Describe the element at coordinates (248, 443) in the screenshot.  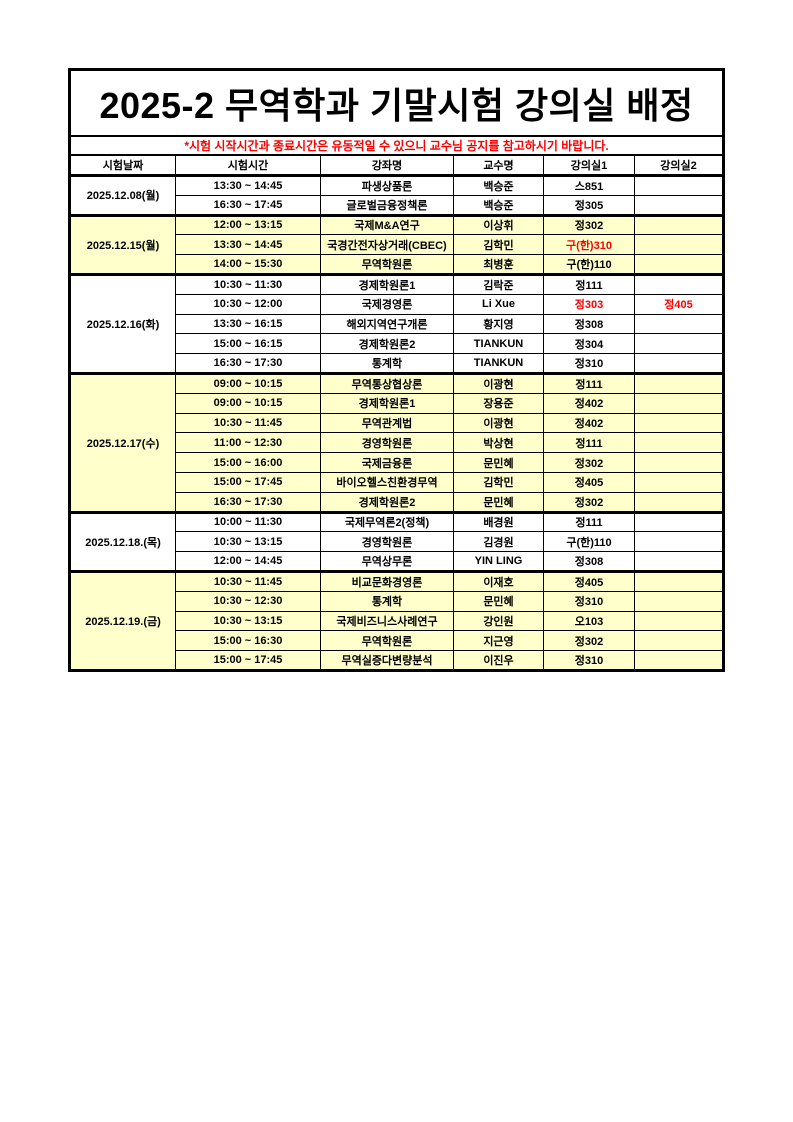
I see `time-cell: 11:00 ~ 12:30` at that location.